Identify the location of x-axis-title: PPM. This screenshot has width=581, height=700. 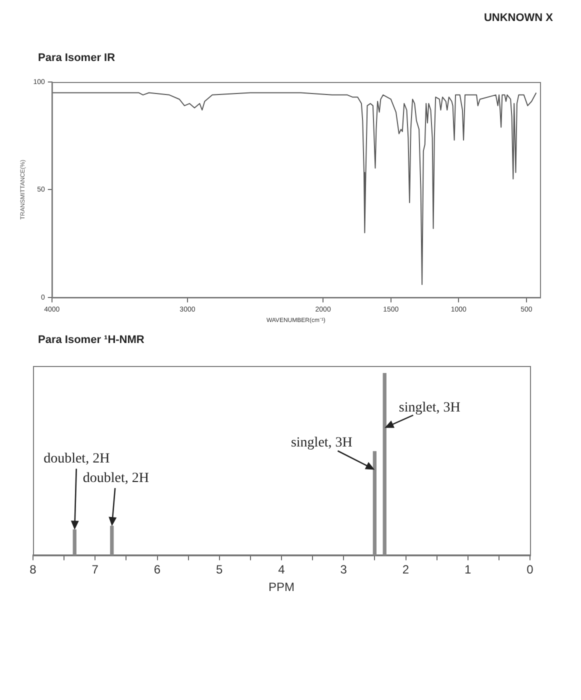
(281, 587).